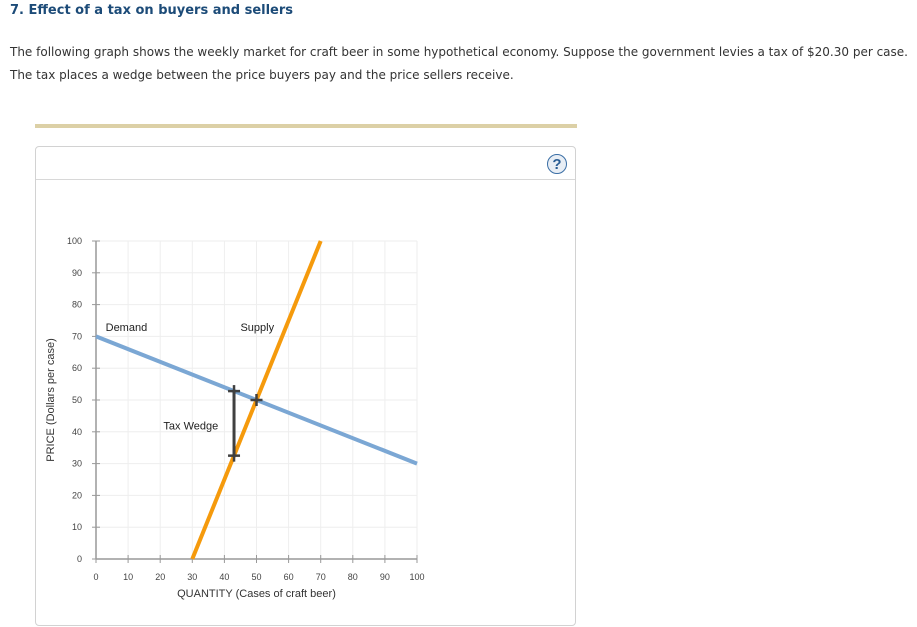  What do you see at coordinates (385, 577) in the screenshot?
I see `x-tick-label: 90` at bounding box center [385, 577].